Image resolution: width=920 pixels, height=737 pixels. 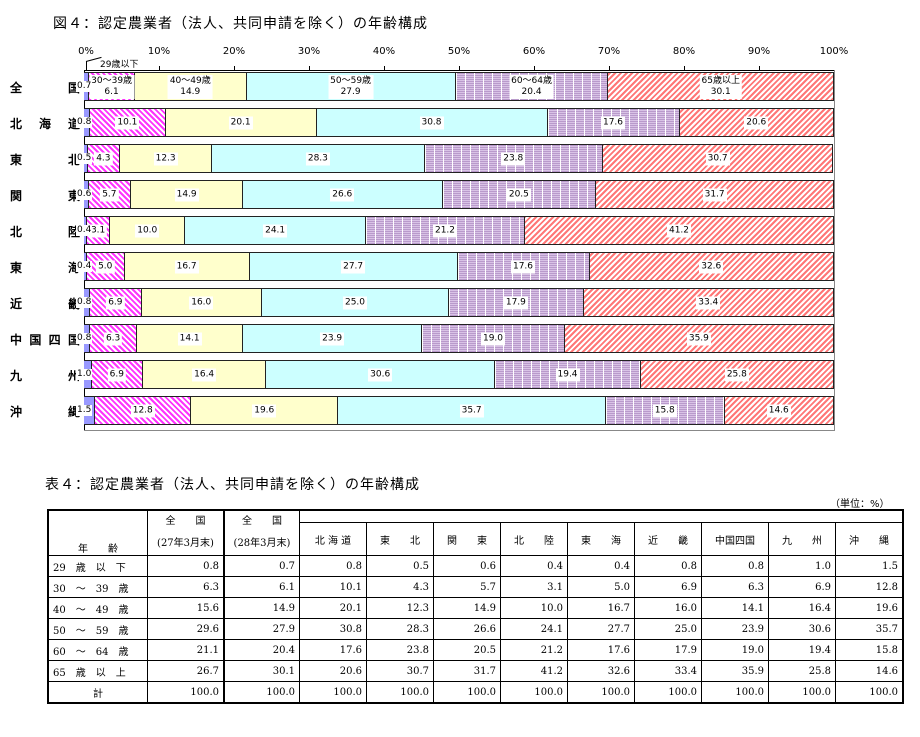 I want to click on stacked-bar: 5.7 14.9 26.6 20.5 31.7, so click(x=459, y=194).